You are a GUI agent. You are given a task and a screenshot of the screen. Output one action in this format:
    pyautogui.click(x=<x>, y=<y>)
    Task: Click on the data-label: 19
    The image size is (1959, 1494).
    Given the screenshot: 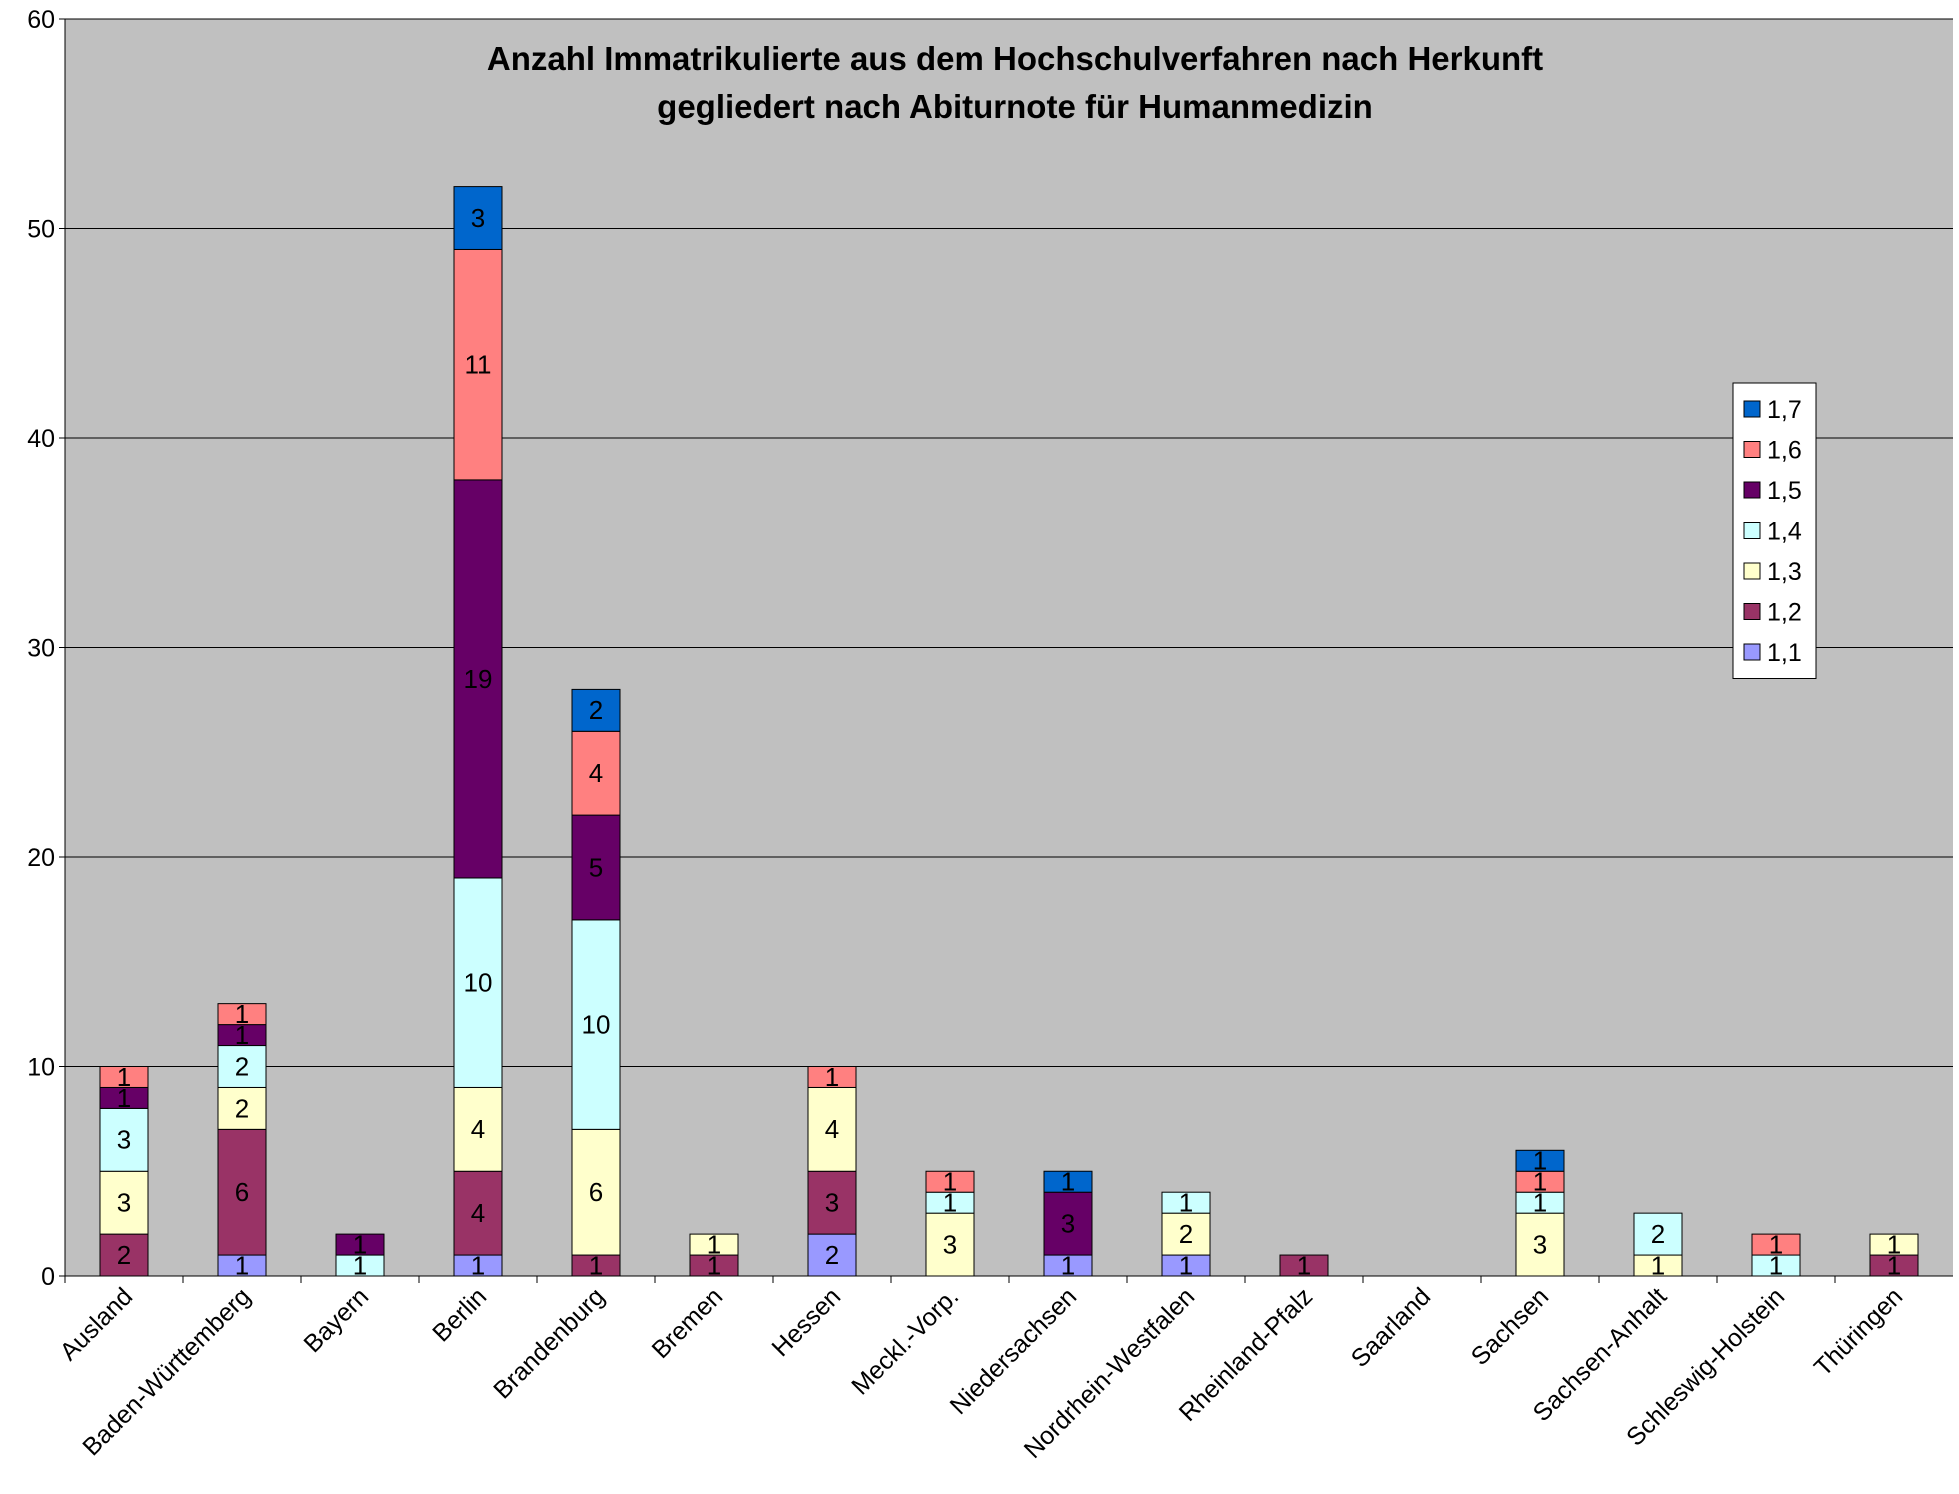 What is the action you would take?
    pyautogui.click(x=478, y=679)
    